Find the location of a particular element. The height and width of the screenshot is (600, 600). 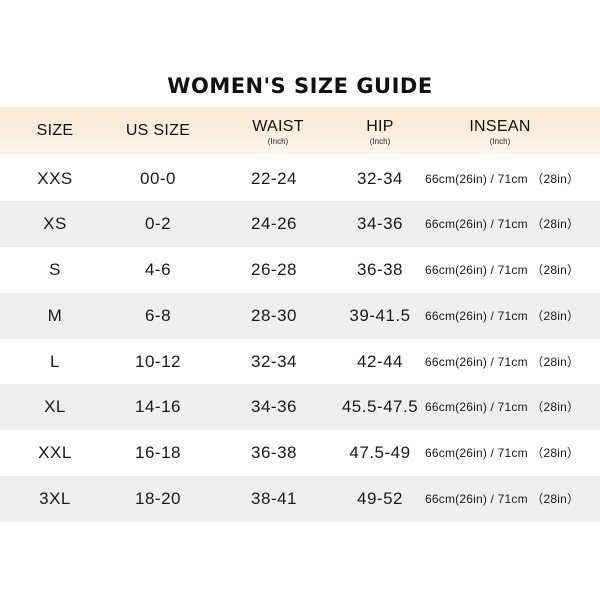

header-size: SIZE is located at coordinates (55, 130).